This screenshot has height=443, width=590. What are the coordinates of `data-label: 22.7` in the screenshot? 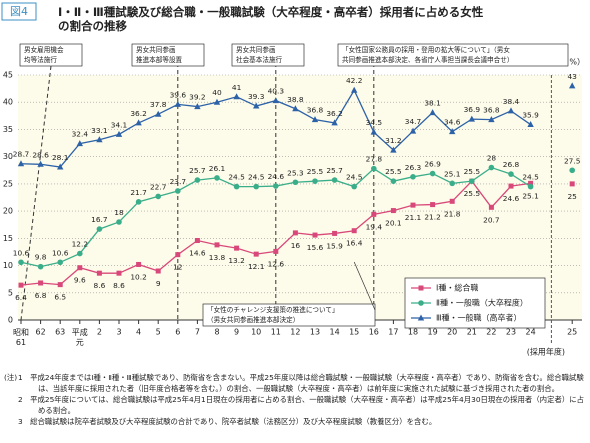 It's located at (158, 186).